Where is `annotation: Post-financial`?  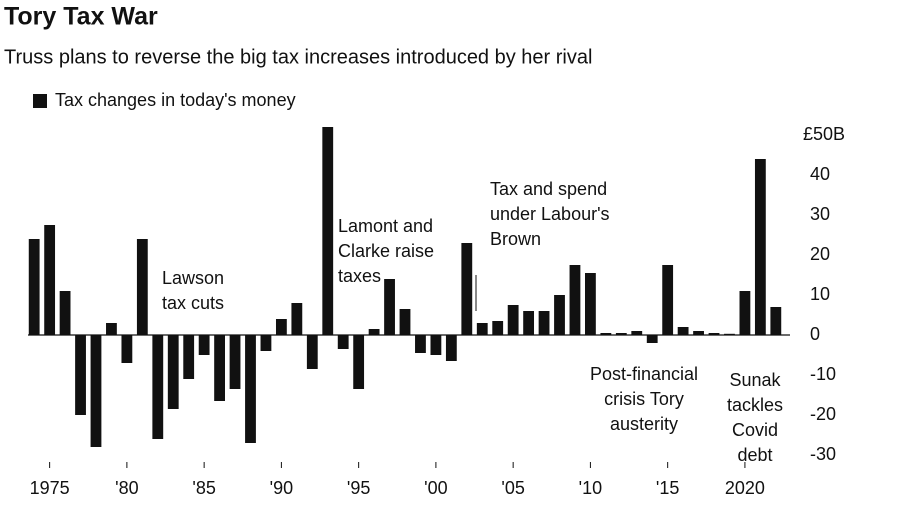
annotation: Post-financial is located at coordinates (644, 374).